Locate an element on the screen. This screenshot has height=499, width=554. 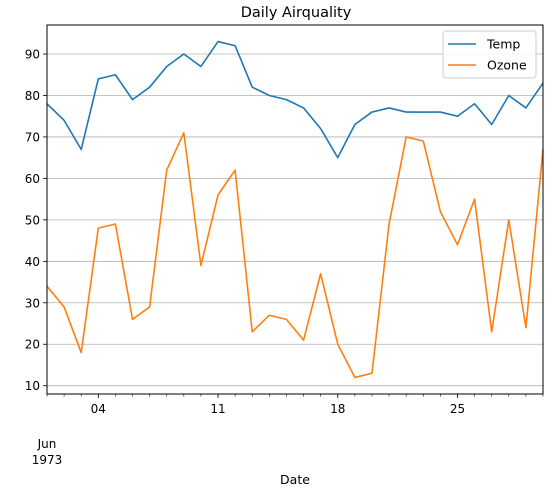
x-tick-label: 25 is located at coordinates (457, 409).